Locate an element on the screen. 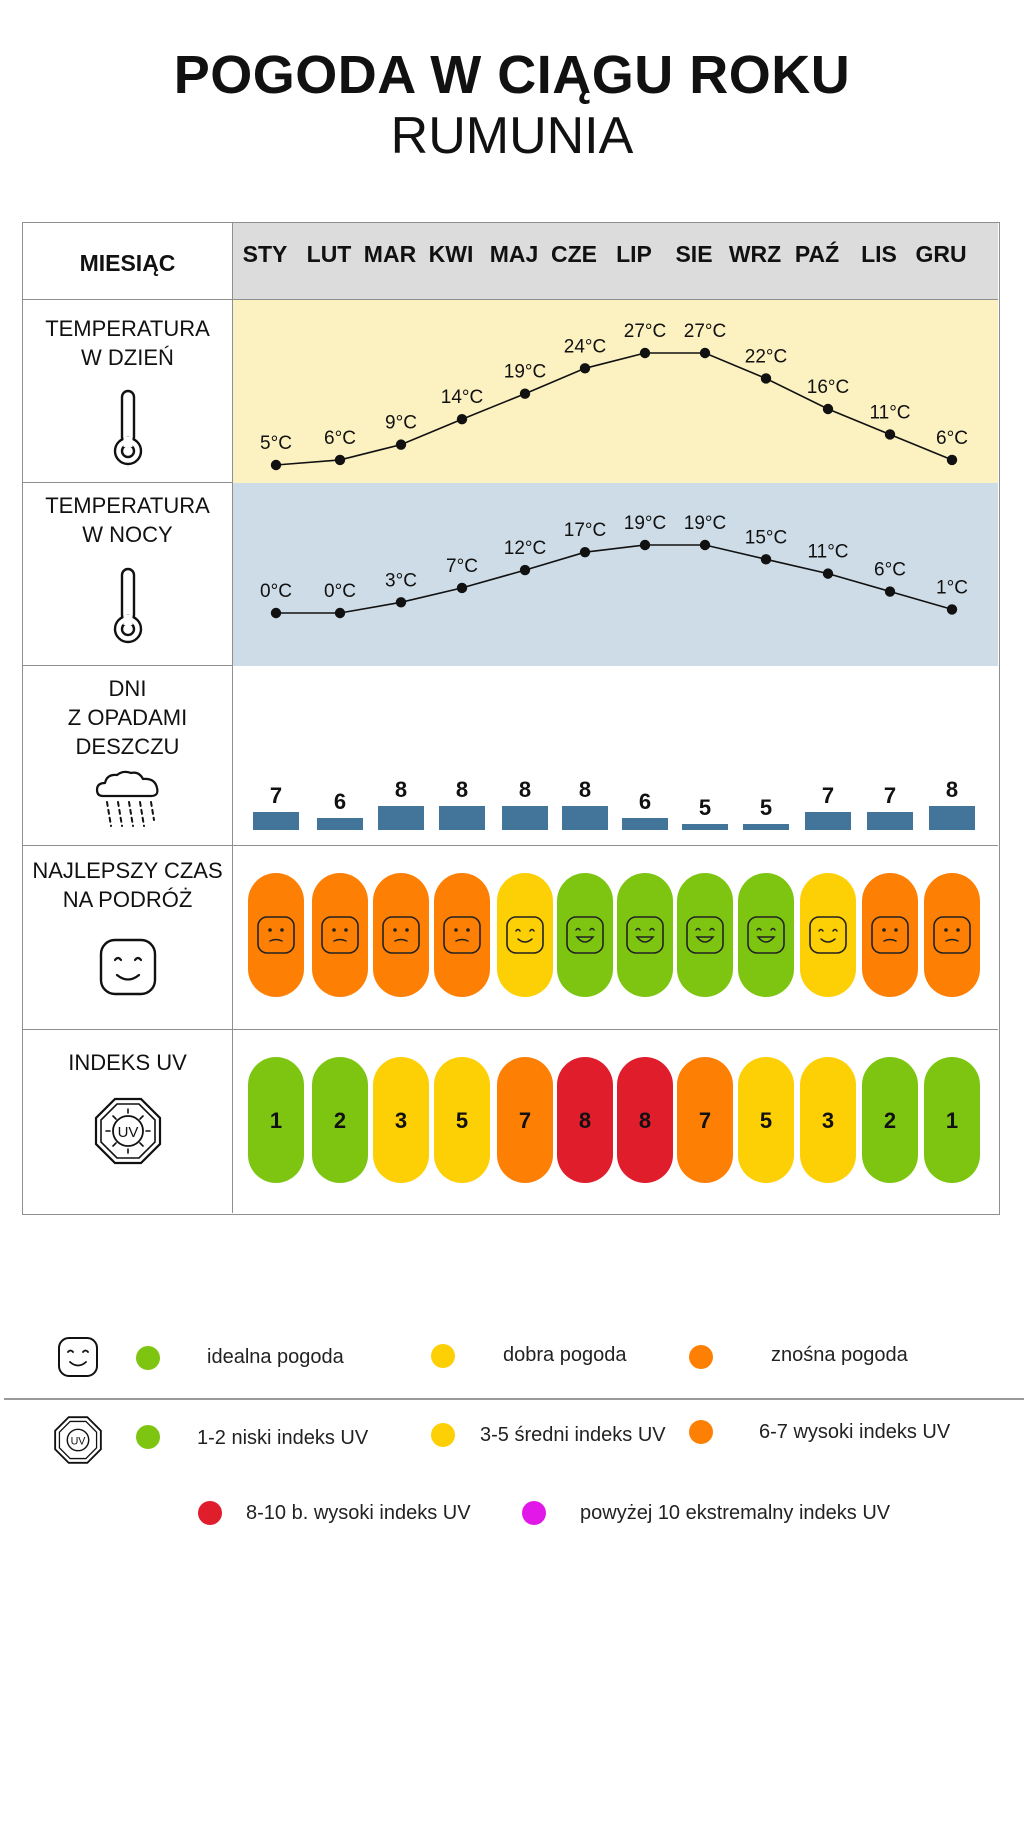  rain-days-chart: 7 6 8 8 8 8 6 5 5 7 7 8 is located at coordinates (614, 803).